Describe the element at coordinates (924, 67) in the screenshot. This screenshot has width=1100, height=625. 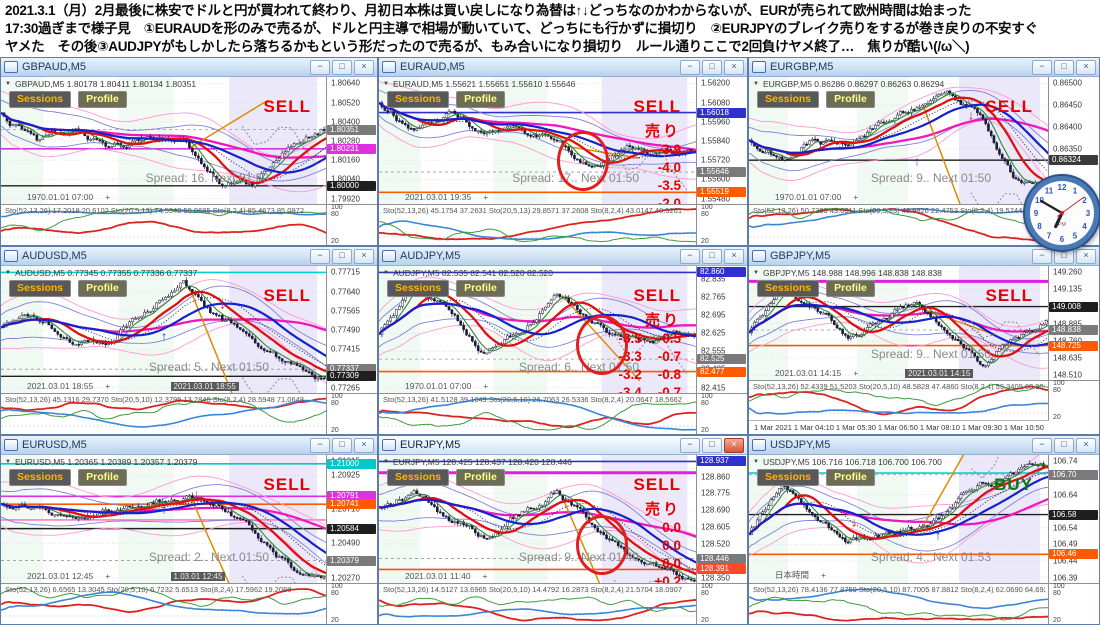
I see `window-titlebar: EURGBP,M5 − □ ×` at that location.